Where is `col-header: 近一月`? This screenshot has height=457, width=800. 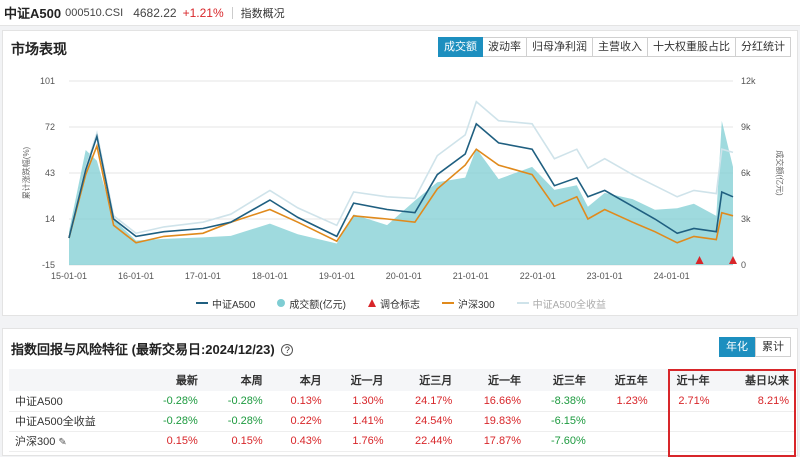 col-header: 近一月 is located at coordinates (358, 380).